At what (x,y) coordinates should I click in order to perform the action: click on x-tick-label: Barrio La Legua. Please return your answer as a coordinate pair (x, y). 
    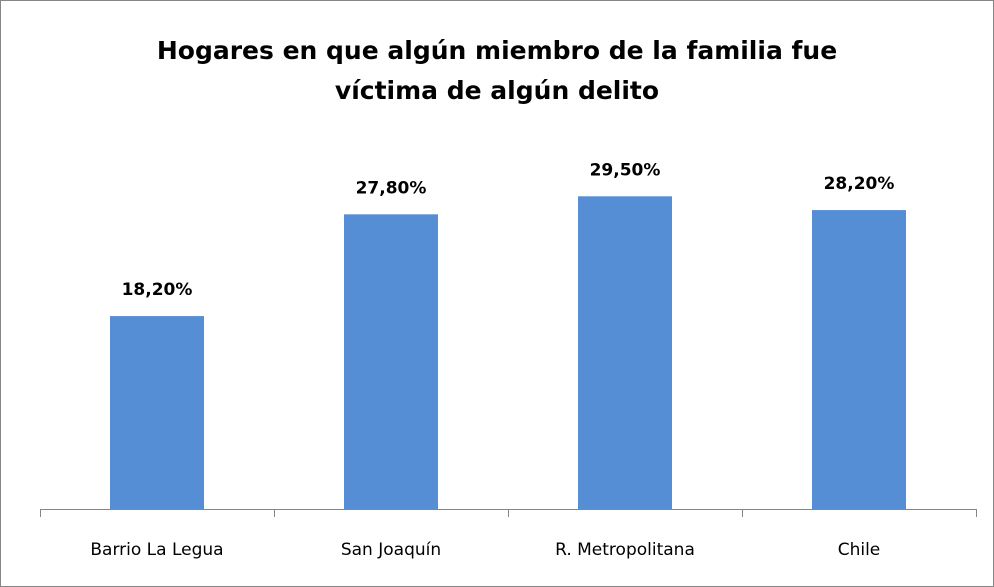
    Looking at the image, I should click on (156, 550).